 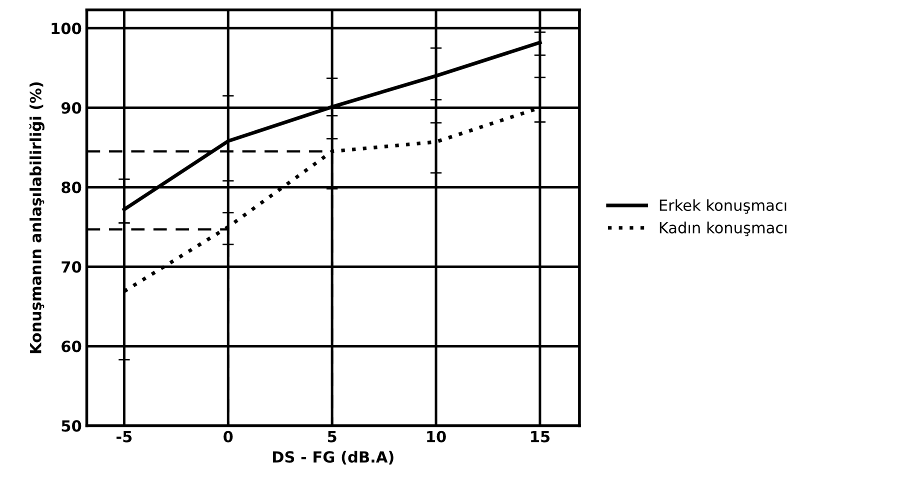 What do you see at coordinates (228, 436) in the screenshot?
I see `x-tick-label: 0` at bounding box center [228, 436].